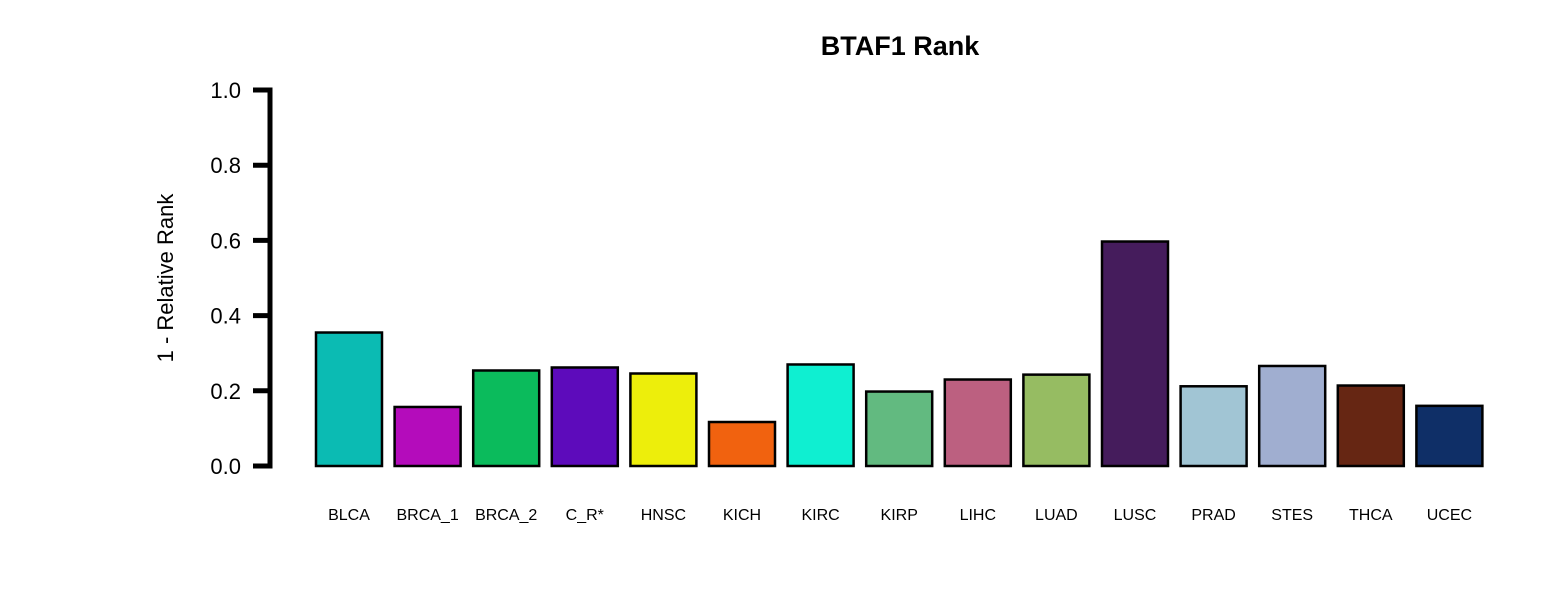 The width and height of the screenshot is (1560, 591). What do you see at coordinates (1371, 515) in the screenshot?
I see `x-tick-label: THCA` at bounding box center [1371, 515].